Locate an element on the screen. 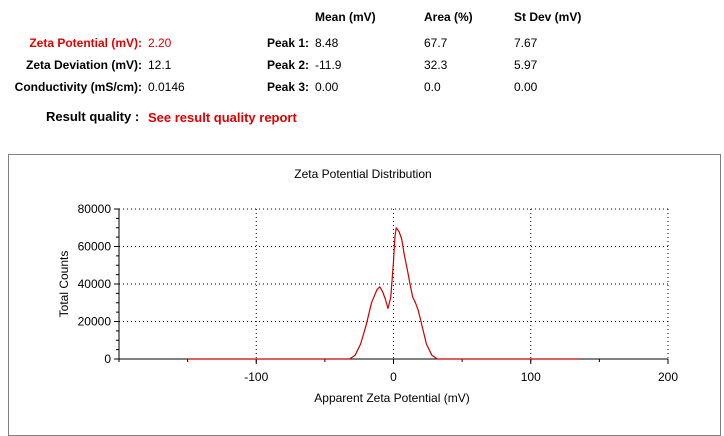 The width and height of the screenshot is (724, 436). peak-2-label: Peak 2: is located at coordinates (287, 65).